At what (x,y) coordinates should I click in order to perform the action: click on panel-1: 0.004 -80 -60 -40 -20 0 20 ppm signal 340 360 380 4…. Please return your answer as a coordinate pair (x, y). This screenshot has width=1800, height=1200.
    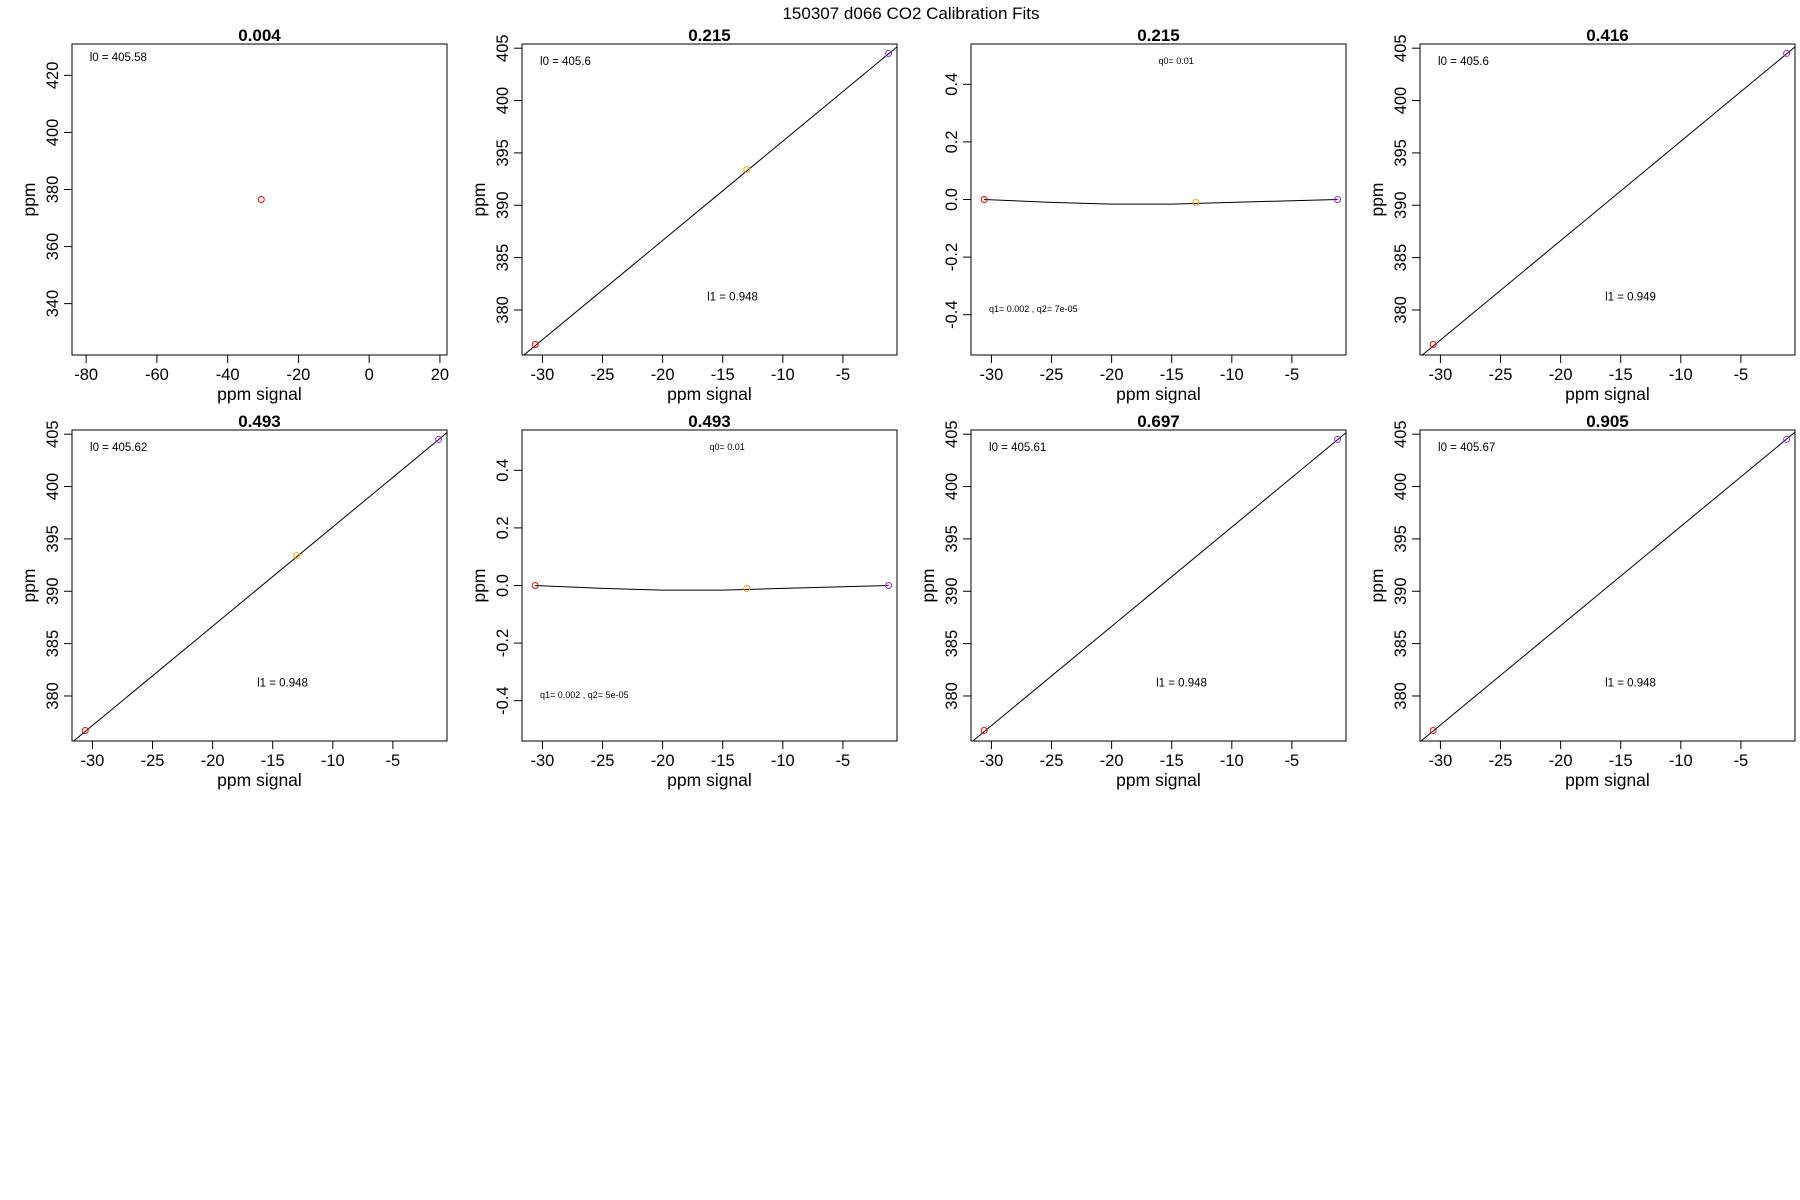
    Looking at the image, I should click on (234, 215).